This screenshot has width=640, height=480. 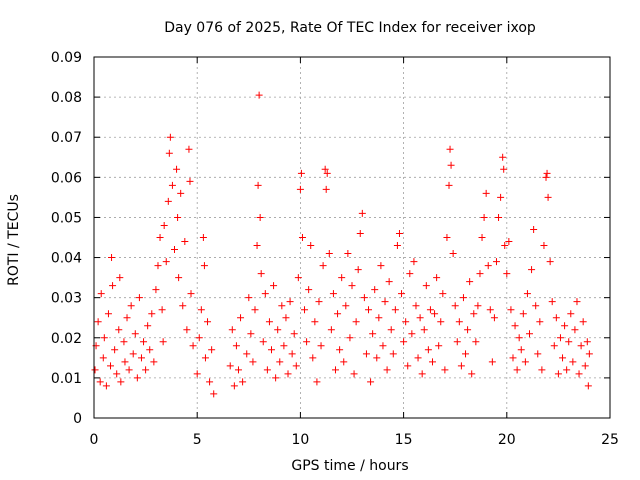 I want to click on y-tick-label: 0.06, so click(x=66, y=178).